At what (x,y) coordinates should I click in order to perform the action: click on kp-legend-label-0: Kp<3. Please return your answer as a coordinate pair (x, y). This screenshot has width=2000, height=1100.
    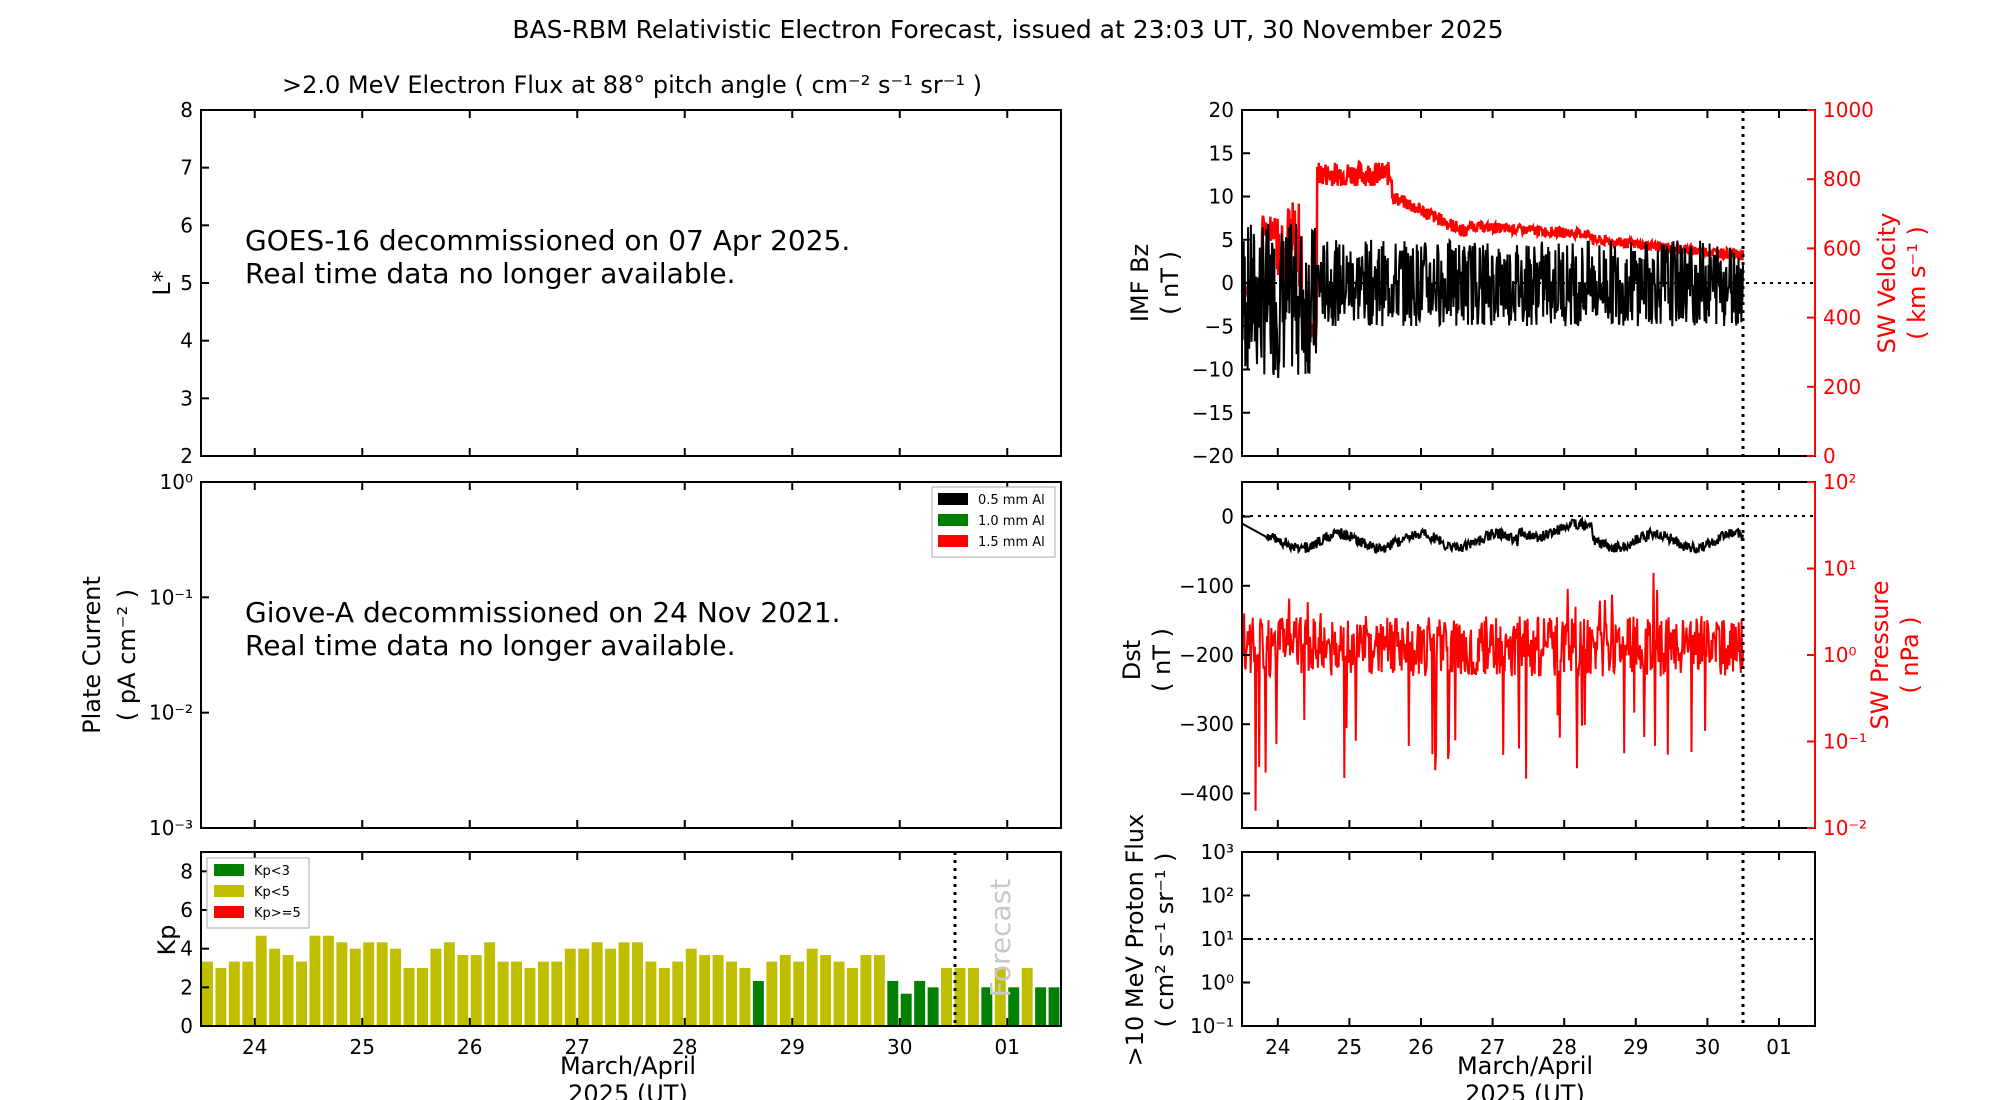
    Looking at the image, I should click on (272, 871).